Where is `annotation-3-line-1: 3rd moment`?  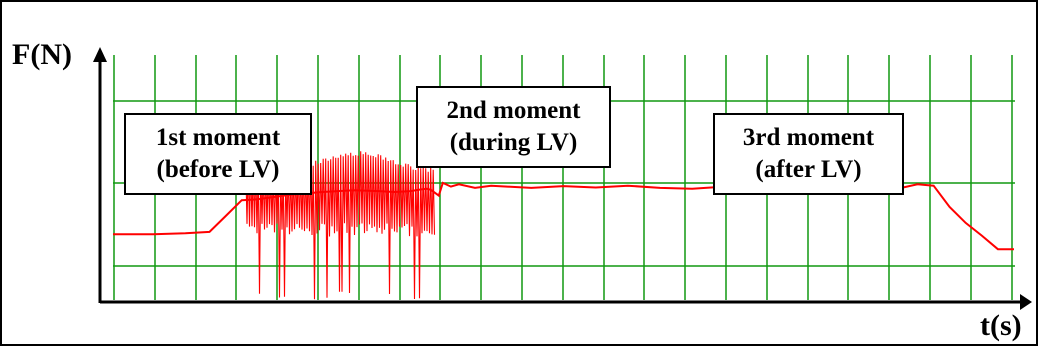
annotation-3-line-1: 3rd moment is located at coordinates (808, 137).